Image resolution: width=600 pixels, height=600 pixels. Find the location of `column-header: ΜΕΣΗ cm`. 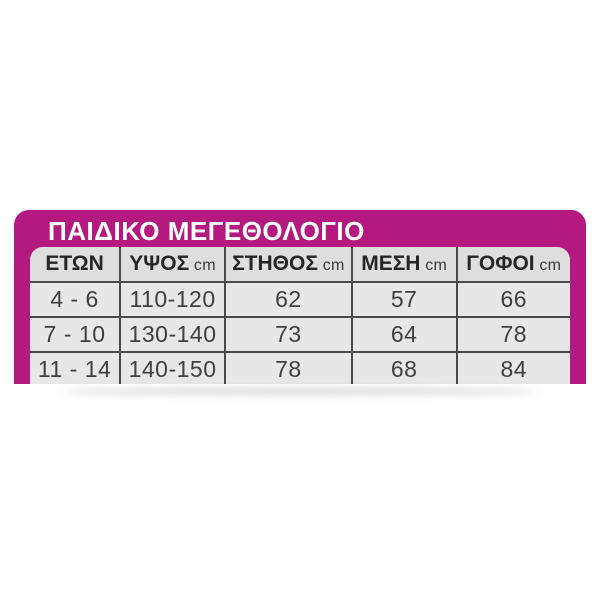

column-header: ΜΕΣΗ cm is located at coordinates (403, 265).